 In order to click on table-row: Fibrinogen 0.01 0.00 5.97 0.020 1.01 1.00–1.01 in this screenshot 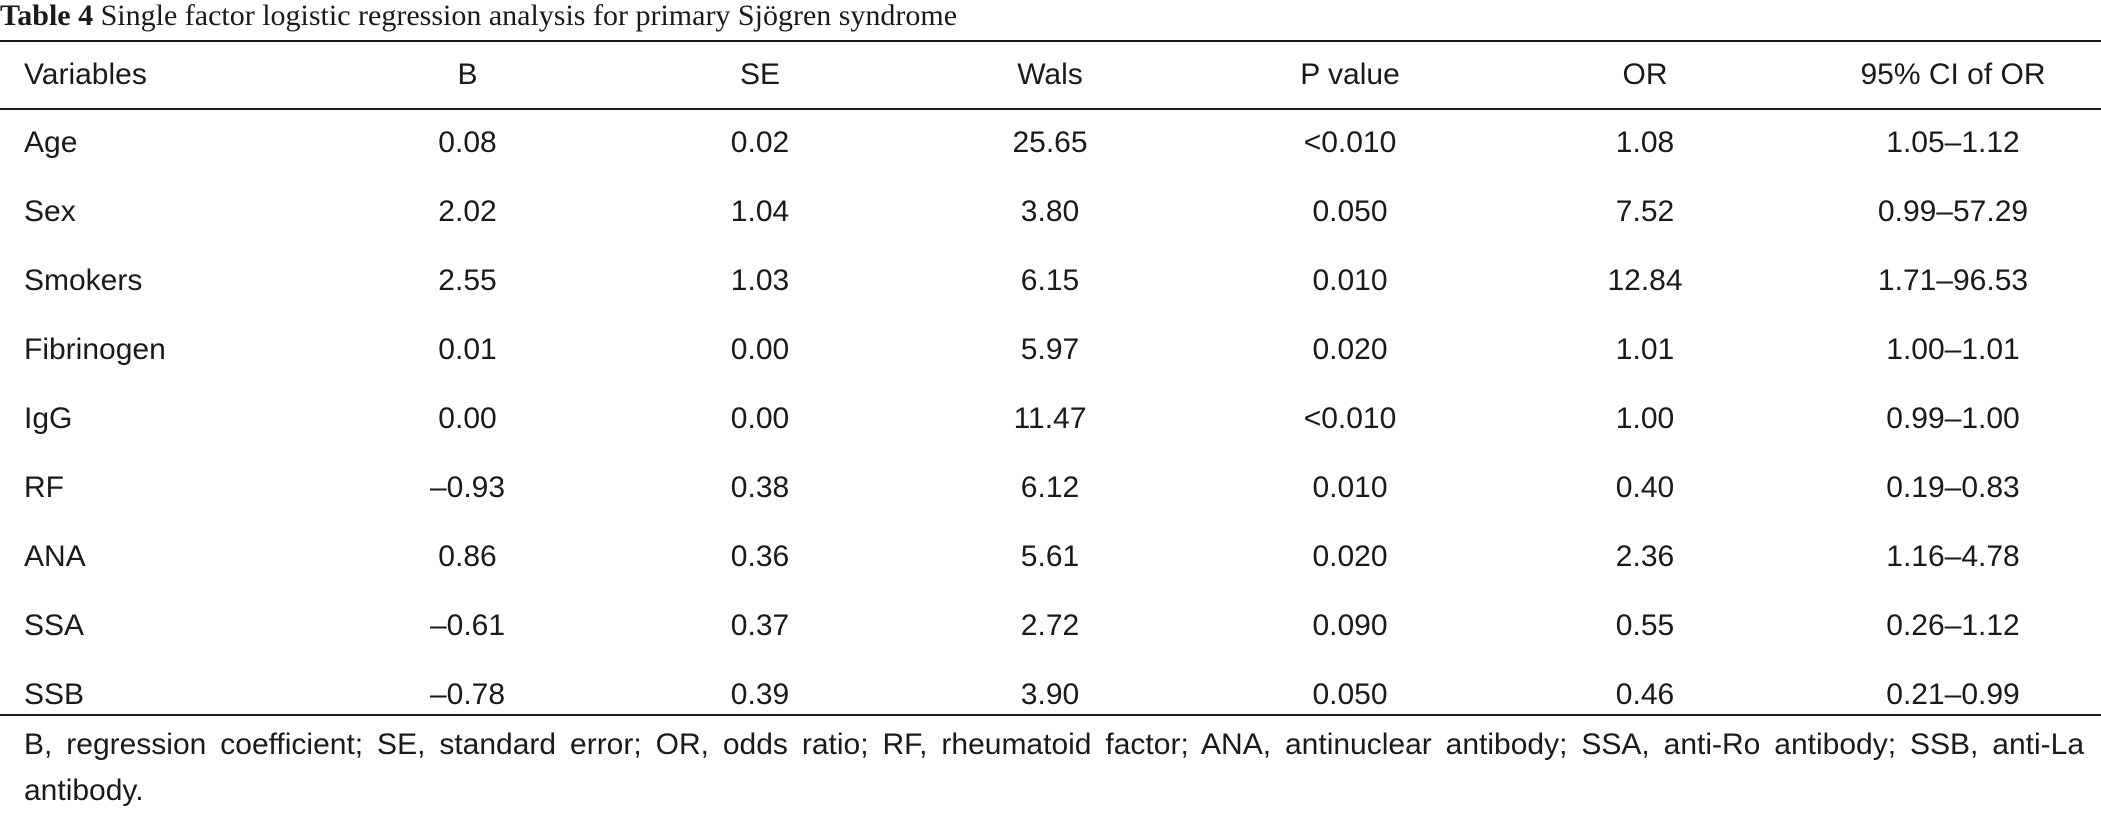, I will do `click(1050, 349)`.